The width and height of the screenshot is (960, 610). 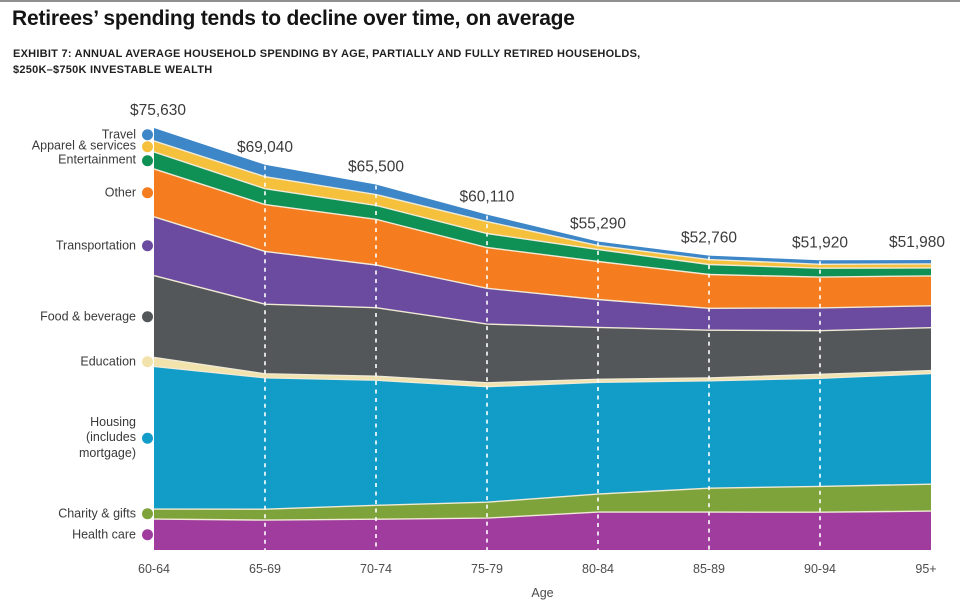 I want to click on total-label-80-84: $55,290, so click(x=598, y=224).